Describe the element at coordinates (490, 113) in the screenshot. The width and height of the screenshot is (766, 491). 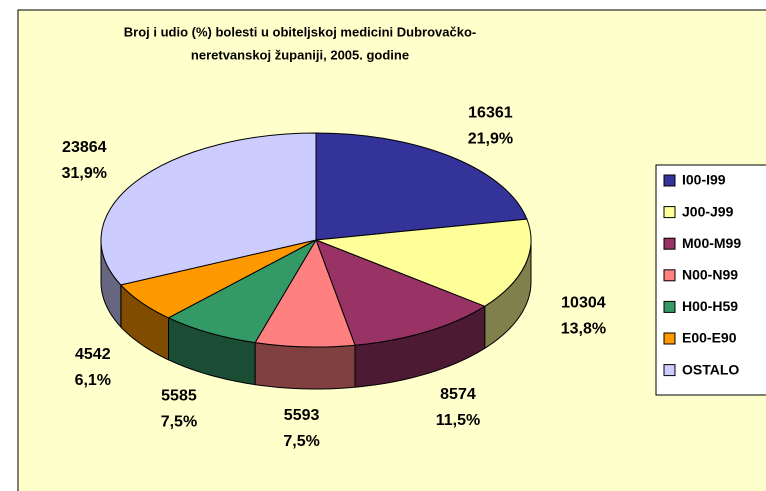
I see `data-label: 16361` at that location.